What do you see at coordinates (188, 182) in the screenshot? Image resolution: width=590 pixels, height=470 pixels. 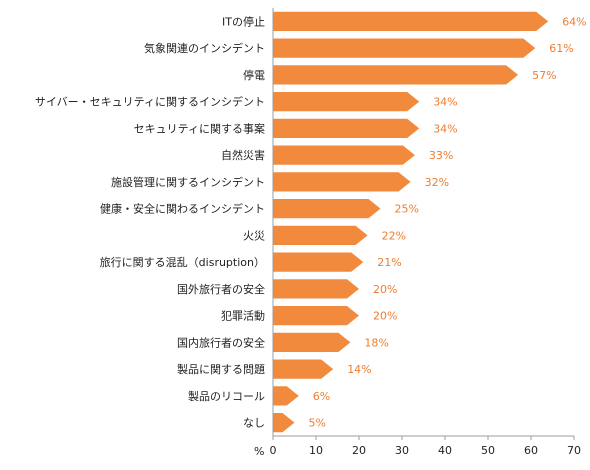 I see `category-label: 施設管理に関するインシデント` at bounding box center [188, 182].